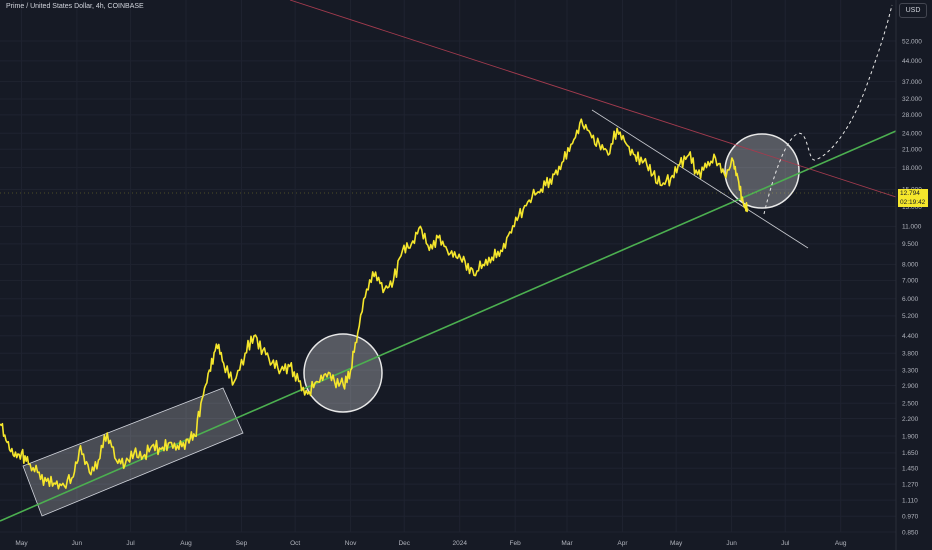 The image size is (932, 550). Describe the element at coordinates (910, 500) in the screenshot. I see `y-tick-label: 1.110` at that location.